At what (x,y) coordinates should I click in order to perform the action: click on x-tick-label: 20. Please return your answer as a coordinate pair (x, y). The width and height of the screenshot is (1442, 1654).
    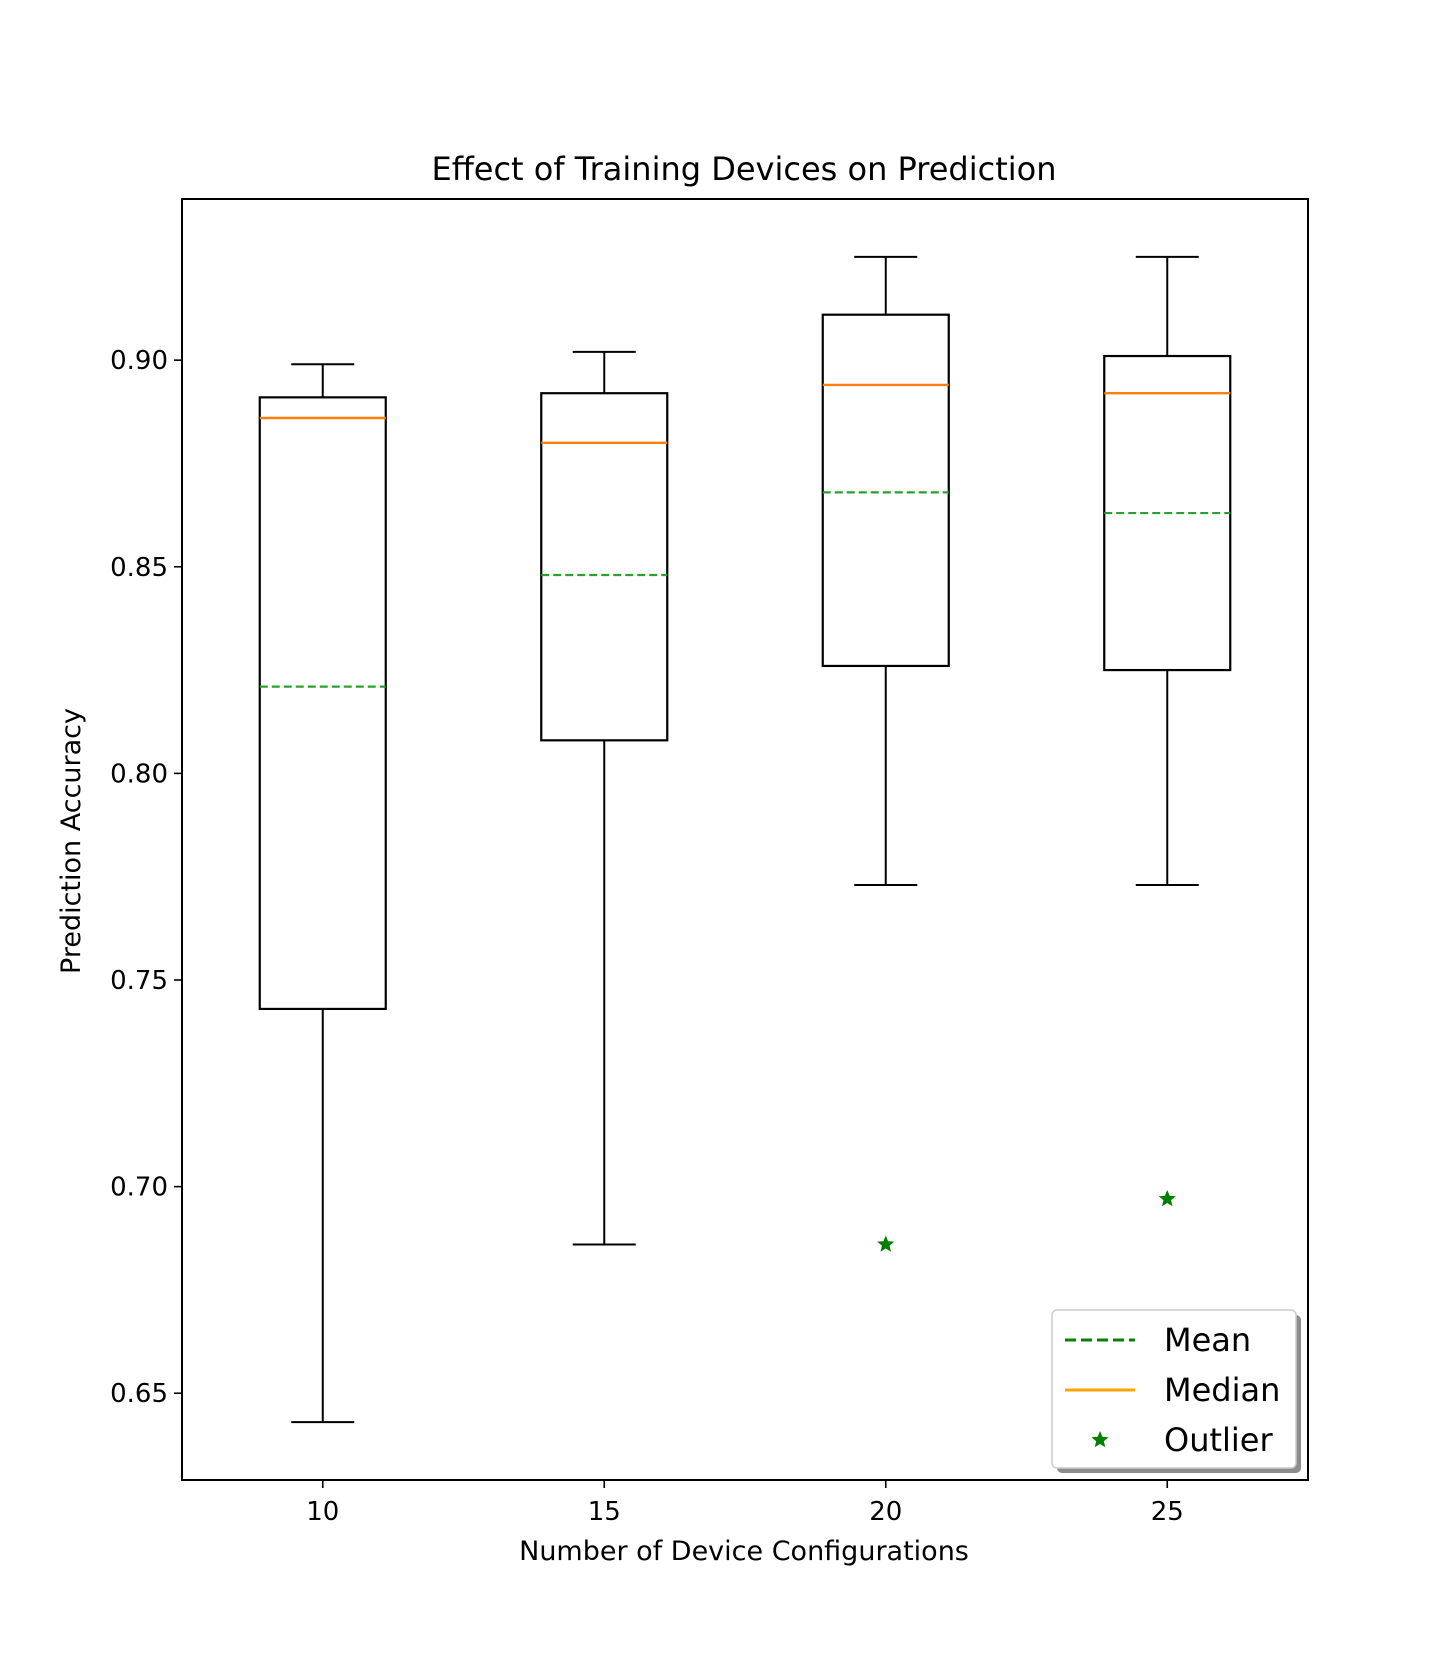
    Looking at the image, I should click on (885, 1512).